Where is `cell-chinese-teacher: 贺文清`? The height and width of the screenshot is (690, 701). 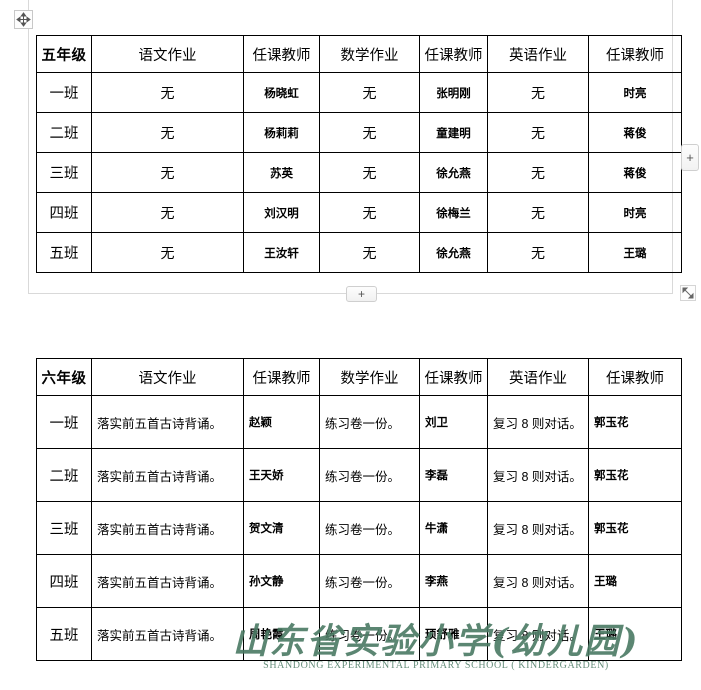 cell-chinese-teacher: 贺文清 is located at coordinates (281, 528).